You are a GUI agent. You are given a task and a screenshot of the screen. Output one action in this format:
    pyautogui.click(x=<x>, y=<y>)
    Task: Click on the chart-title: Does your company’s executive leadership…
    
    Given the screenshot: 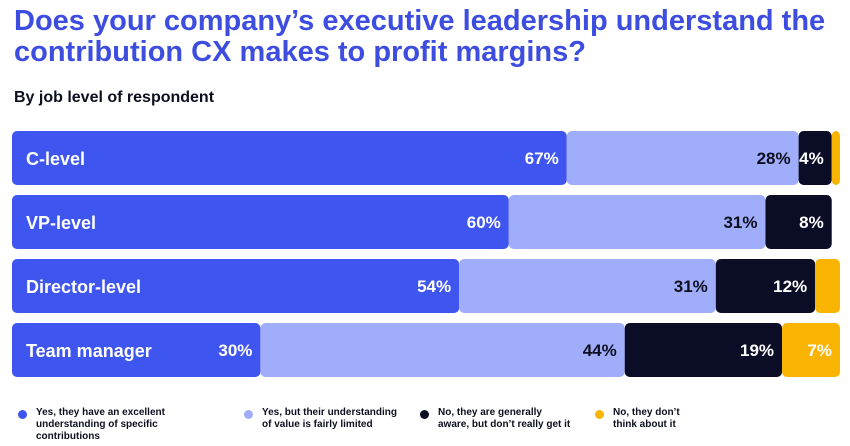 What is the action you would take?
    pyautogui.click(x=420, y=36)
    